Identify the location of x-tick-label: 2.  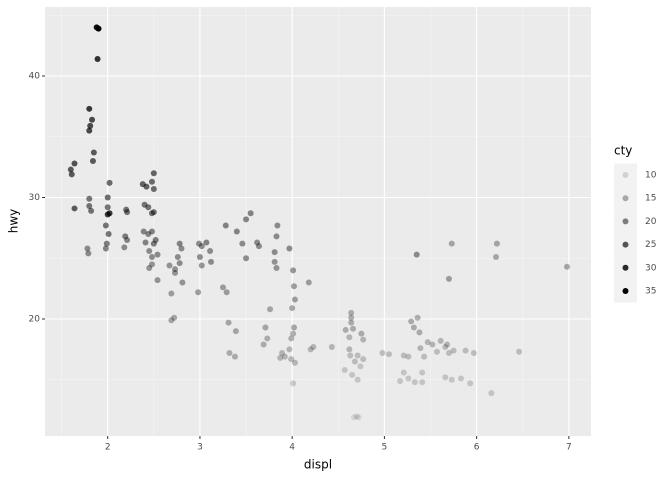
(108, 448).